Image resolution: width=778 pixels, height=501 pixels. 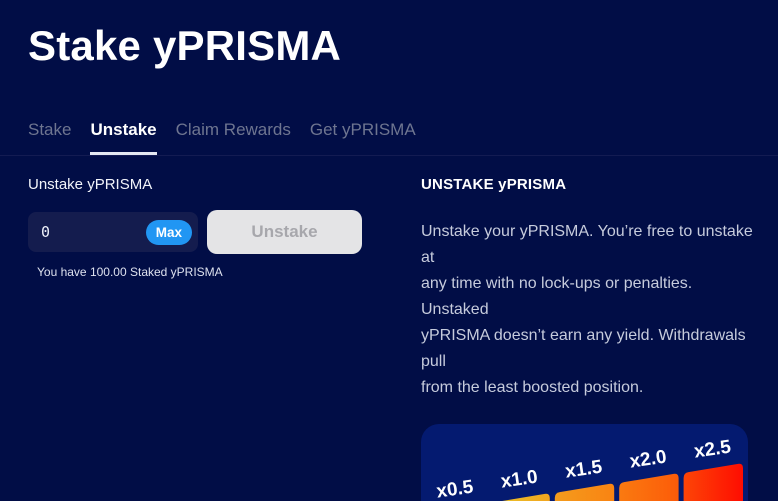 What do you see at coordinates (49, 137) in the screenshot?
I see `tab-stake: Stake` at bounding box center [49, 137].